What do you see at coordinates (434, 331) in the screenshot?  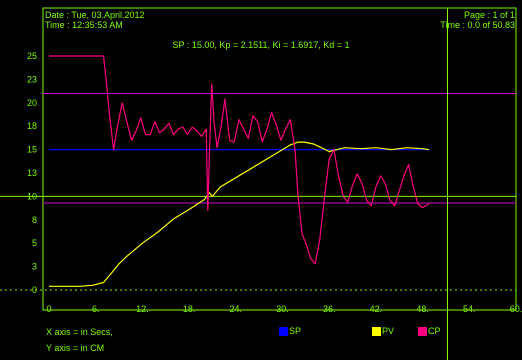 I see `legend-cp-label: CP` at bounding box center [434, 331].